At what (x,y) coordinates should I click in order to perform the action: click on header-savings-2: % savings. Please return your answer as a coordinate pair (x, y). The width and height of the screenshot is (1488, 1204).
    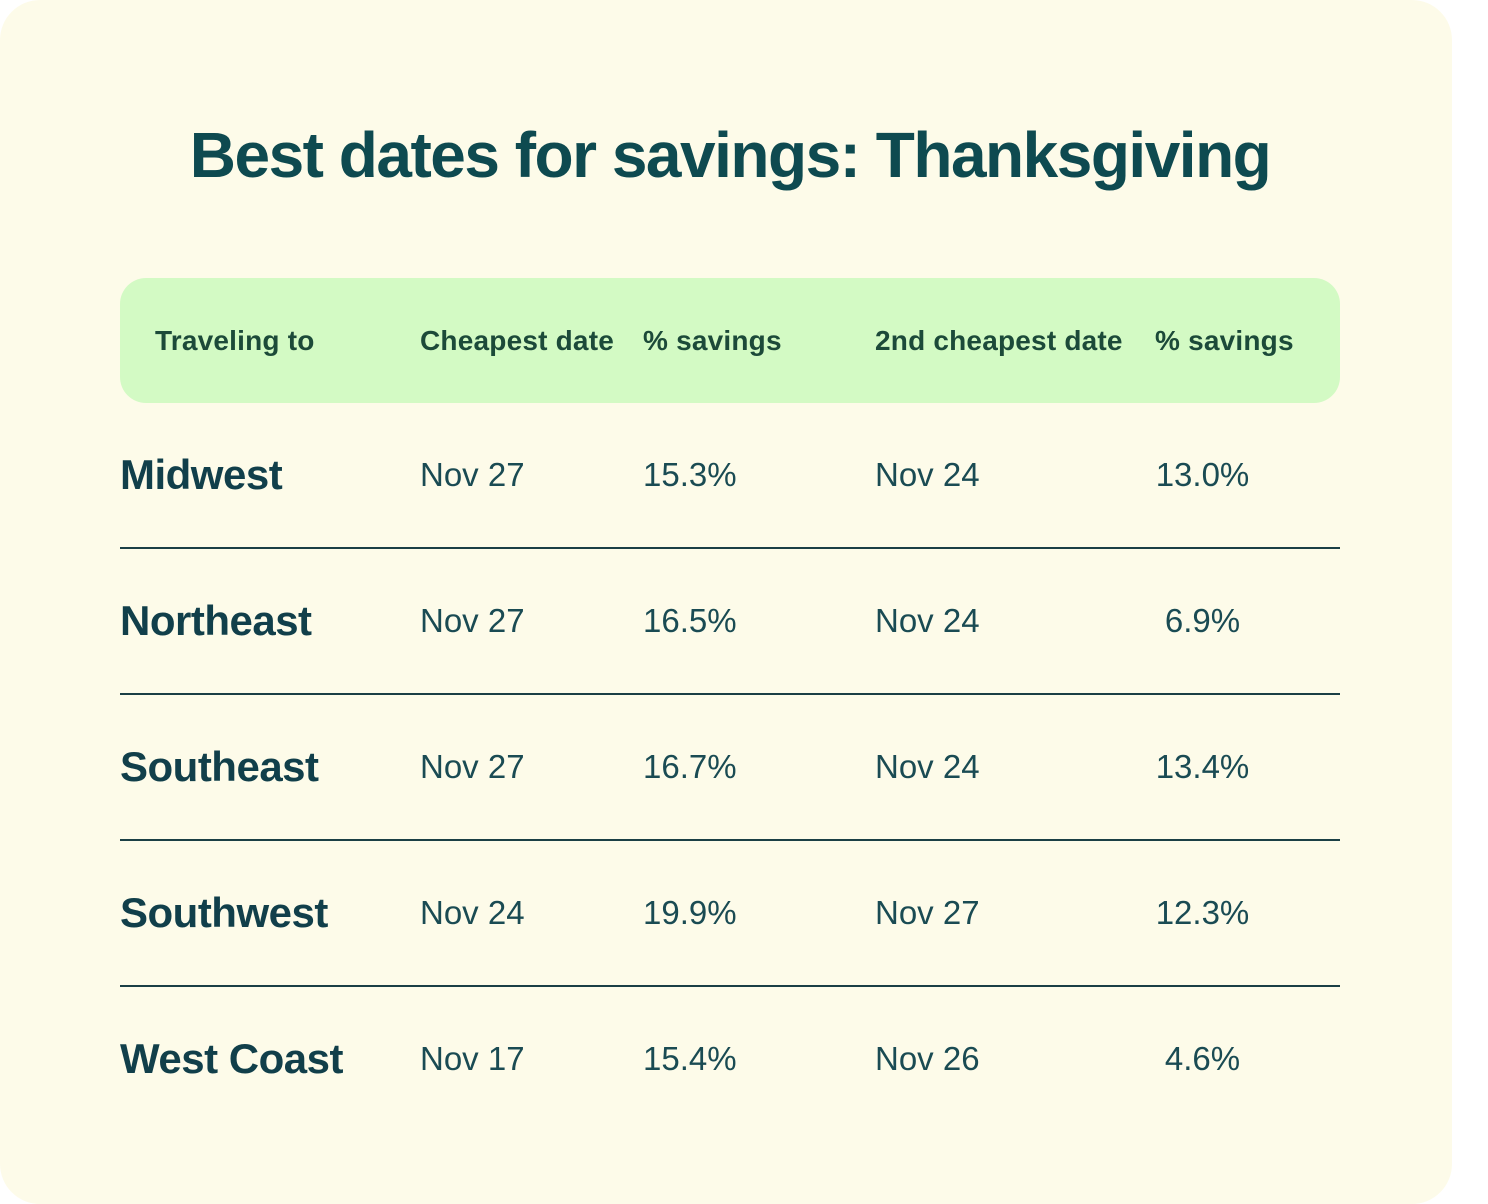
    Looking at the image, I should click on (1224, 340).